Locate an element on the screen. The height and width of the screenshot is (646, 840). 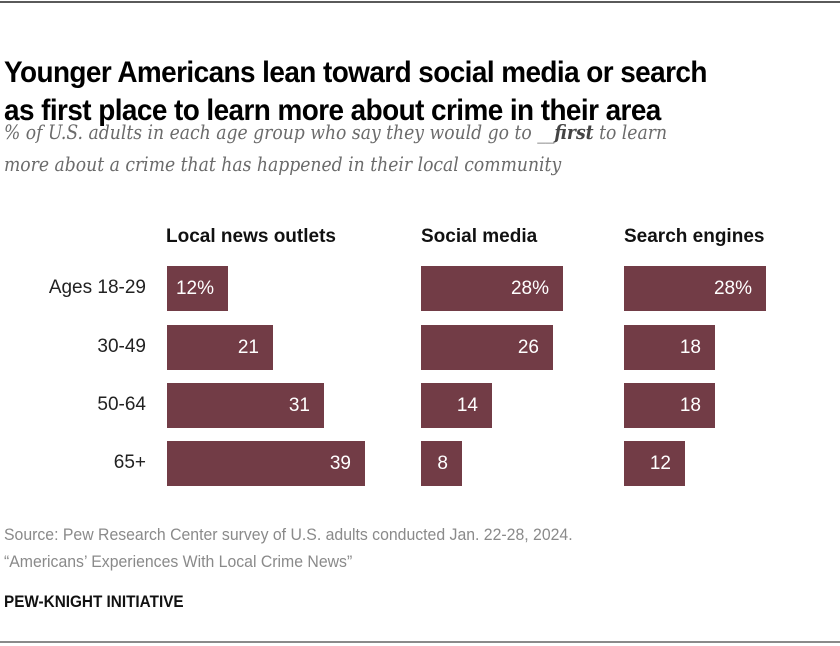
bar-label-local-news-outlets-65: 39 is located at coordinates (340, 463).